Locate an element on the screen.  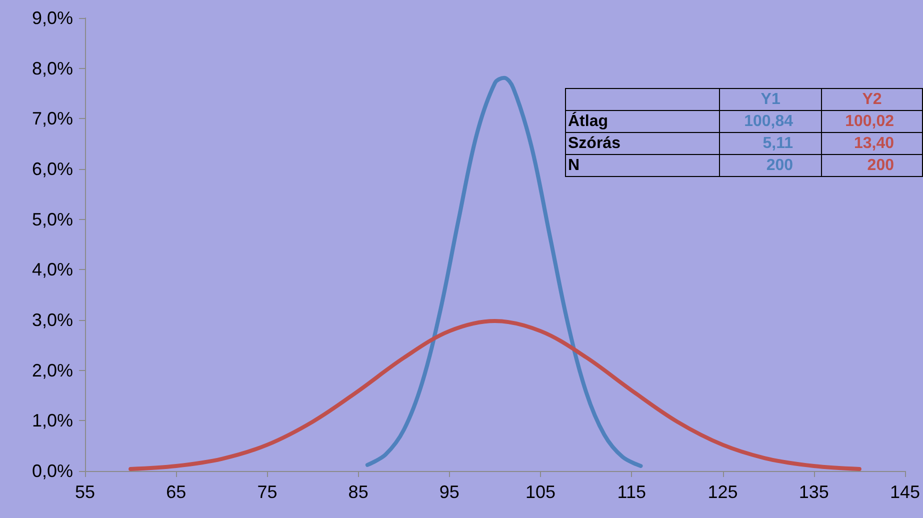
x-tick-label: 95 is located at coordinates (449, 492).